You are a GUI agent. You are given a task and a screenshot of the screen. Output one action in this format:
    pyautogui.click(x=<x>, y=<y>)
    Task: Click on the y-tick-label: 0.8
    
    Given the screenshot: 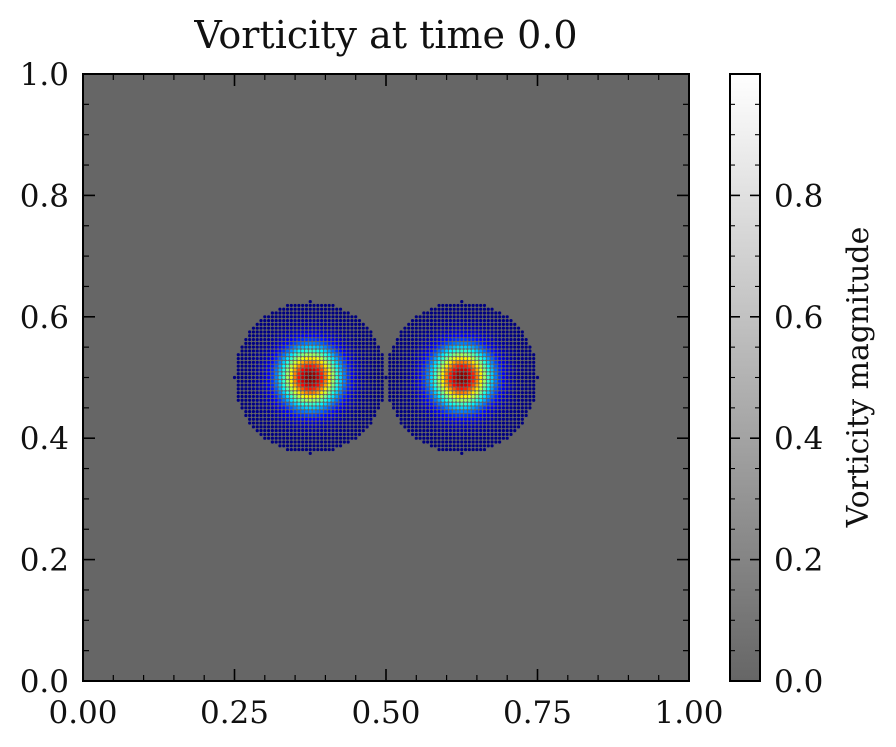 What is the action you would take?
    pyautogui.click(x=44, y=196)
    